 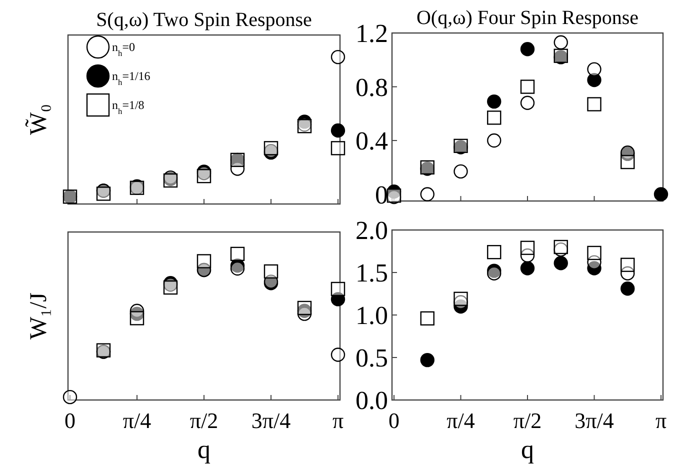 What do you see at coordinates (123, 49) in the screenshot?
I see `legend-label: n$_{h}$=0` at bounding box center [123, 49].